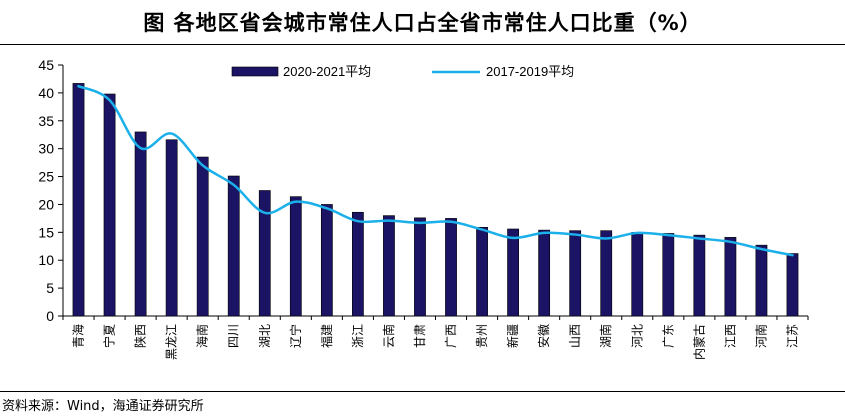  Describe the element at coordinates (512, 336) in the screenshot. I see `x-tick-label: 新疆` at that location.